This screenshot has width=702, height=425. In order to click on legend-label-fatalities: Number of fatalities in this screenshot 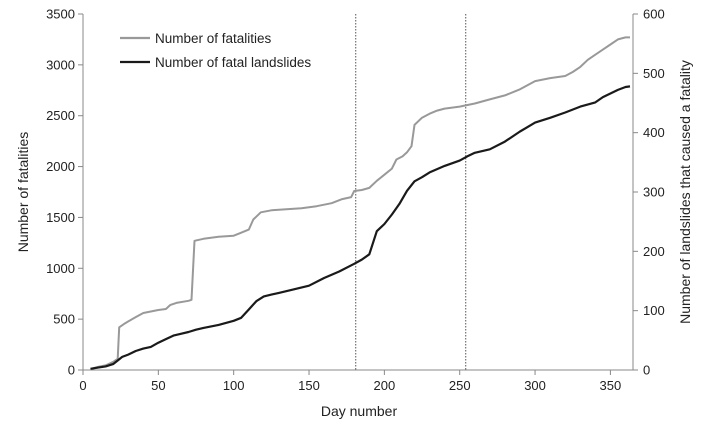, I will do `click(213, 38)`.